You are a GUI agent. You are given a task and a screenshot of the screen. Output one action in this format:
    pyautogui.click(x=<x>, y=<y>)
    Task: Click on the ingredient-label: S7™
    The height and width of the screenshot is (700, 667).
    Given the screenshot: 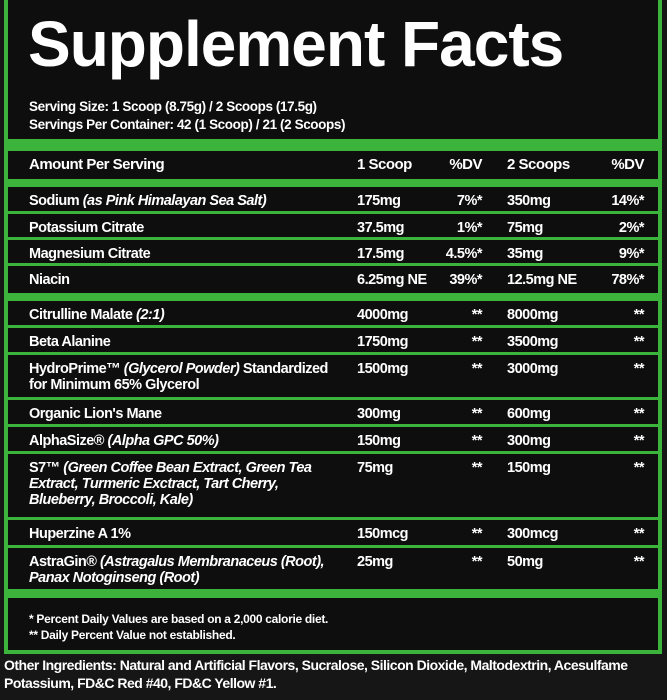 What is the action you would take?
    pyautogui.click(x=46, y=468)
    